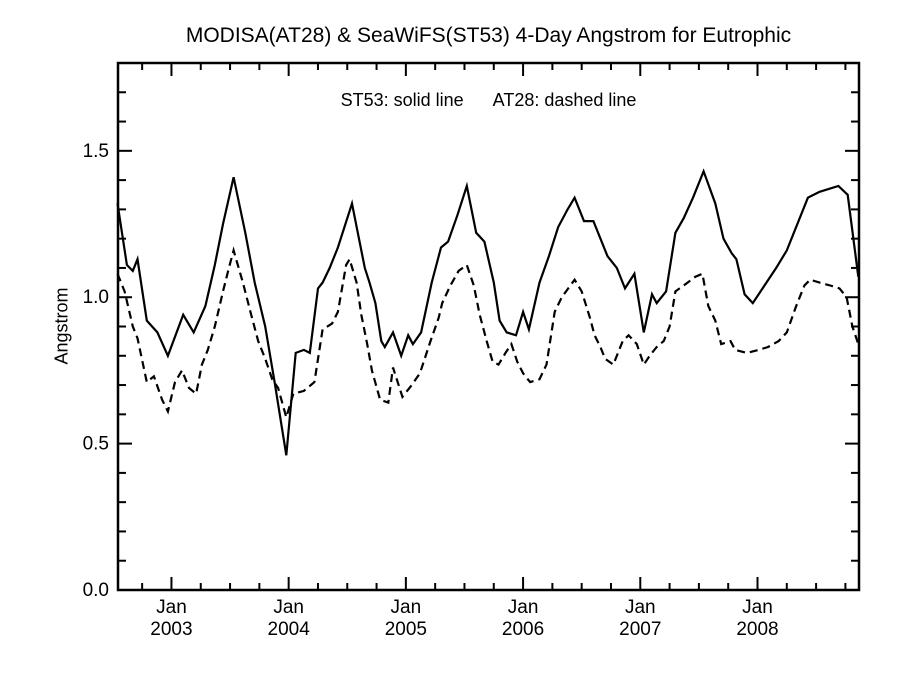 This screenshot has width=900, height=675. I want to click on legend: ST53: solid line AT28: dashed line, so click(488, 100).